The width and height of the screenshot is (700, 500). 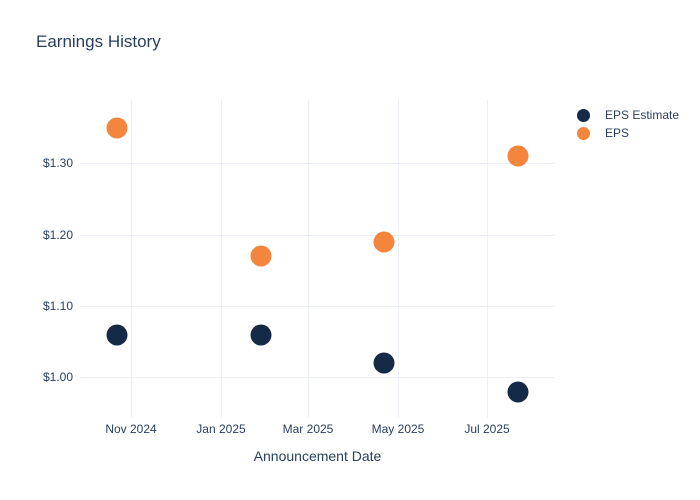 I want to click on x-tick-label: Nov 2024, so click(x=131, y=429).